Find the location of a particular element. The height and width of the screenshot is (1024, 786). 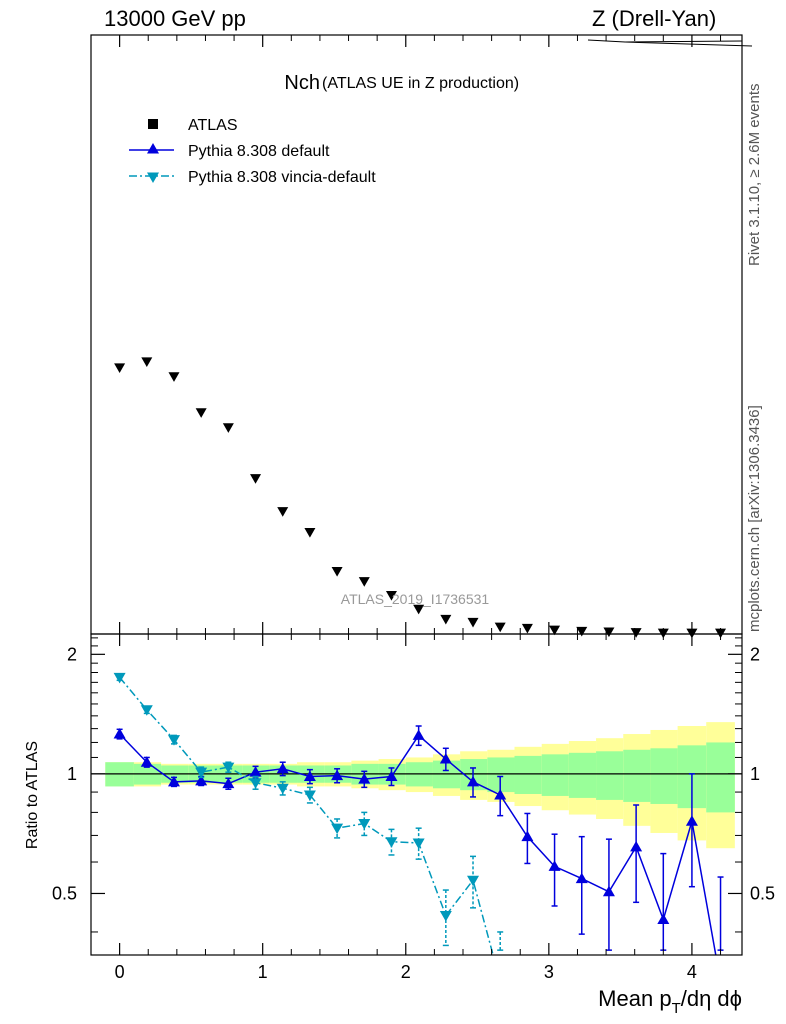

uncertainty-bands is located at coordinates (420, 785).